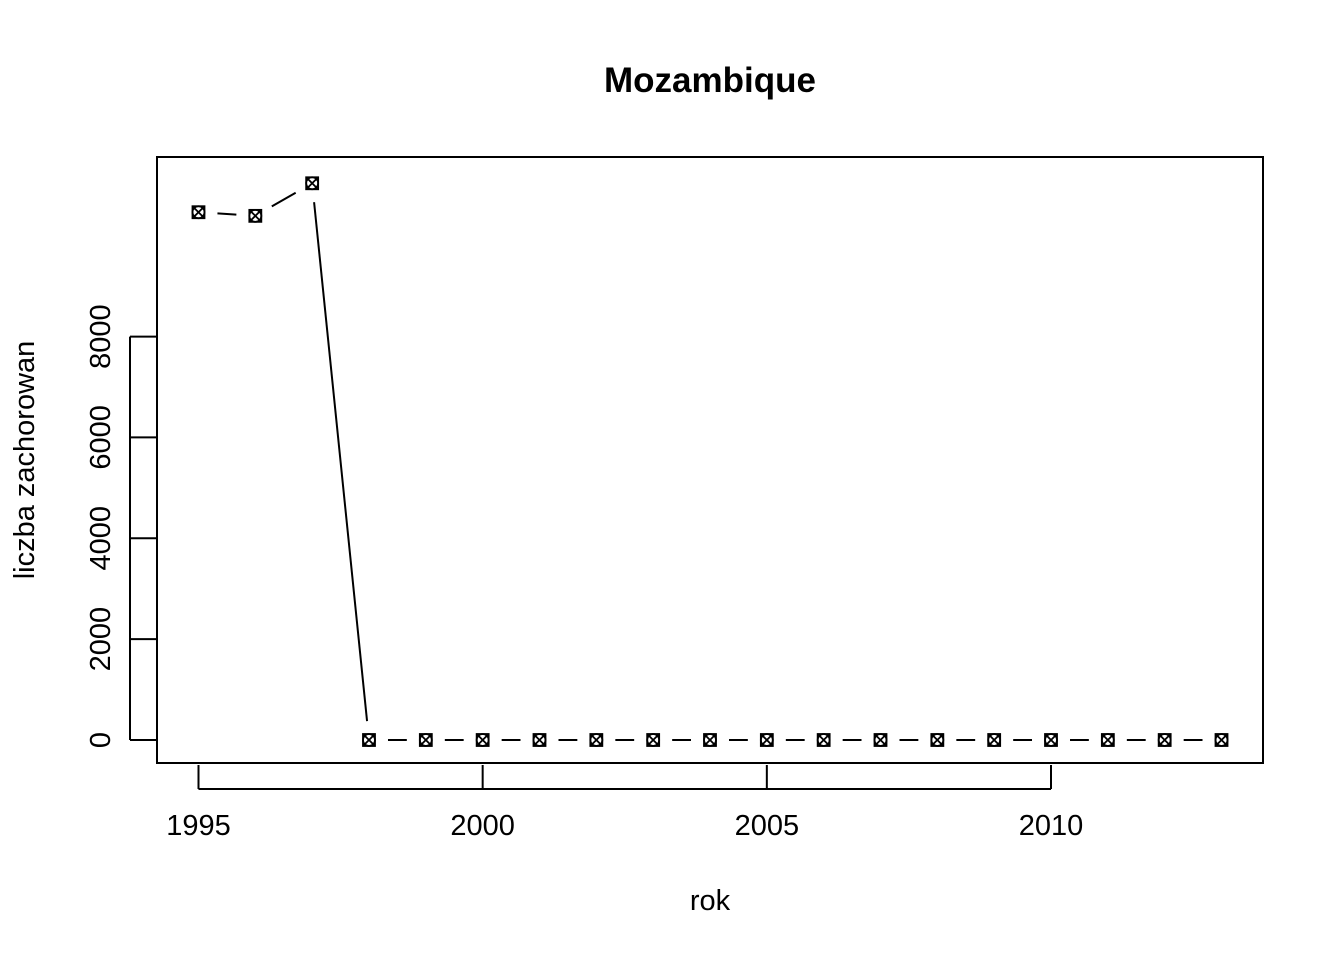  I want to click on data-point-2013, so click(1221, 740).